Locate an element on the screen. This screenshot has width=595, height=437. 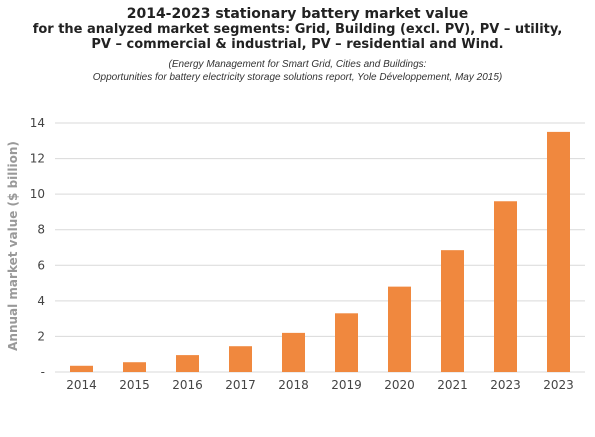
x-tick-label: 2018 is located at coordinates (293, 385).